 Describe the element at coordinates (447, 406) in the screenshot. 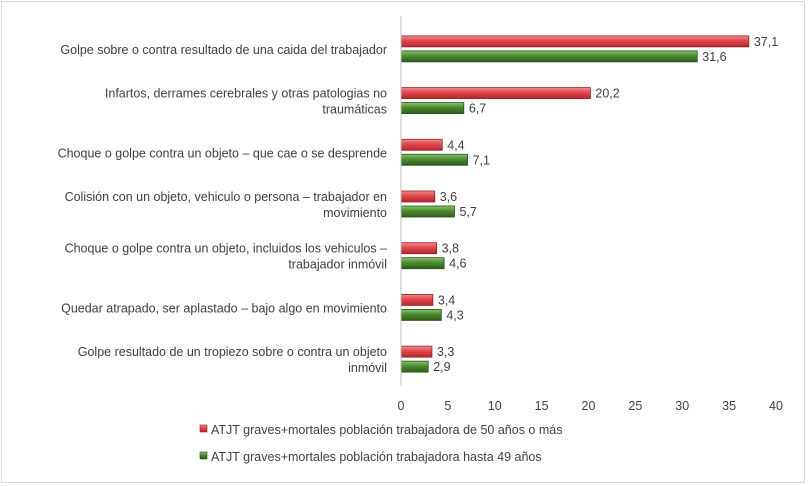

I see `x-tick-label: 5` at that location.